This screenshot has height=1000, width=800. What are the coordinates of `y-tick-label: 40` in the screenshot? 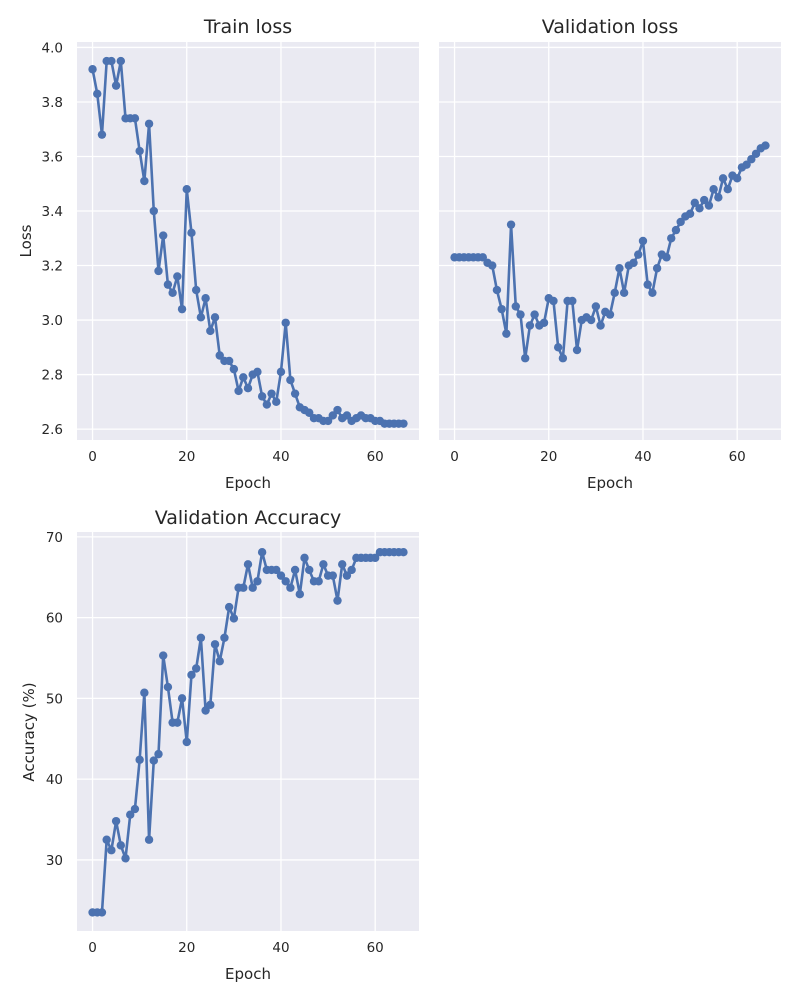 It's located at (54, 780).